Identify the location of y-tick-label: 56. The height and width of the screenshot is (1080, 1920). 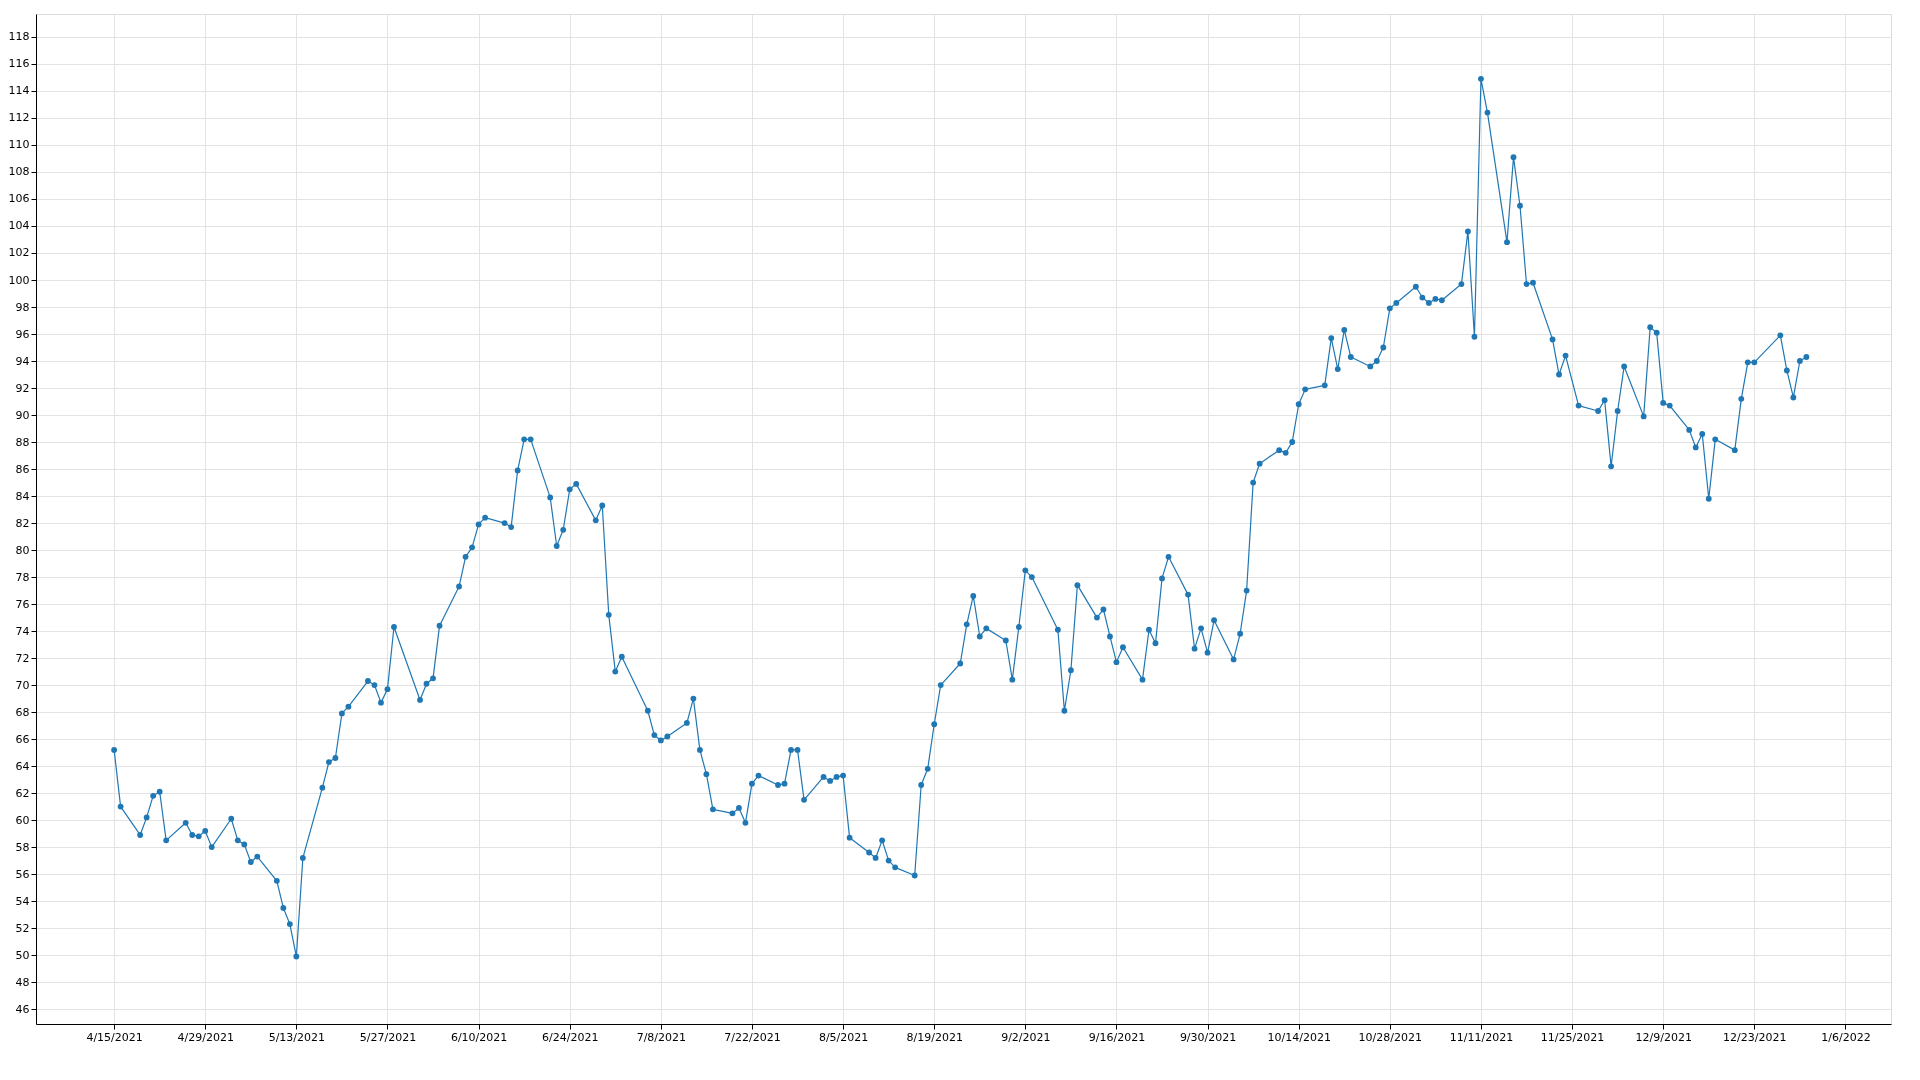
(22, 874).